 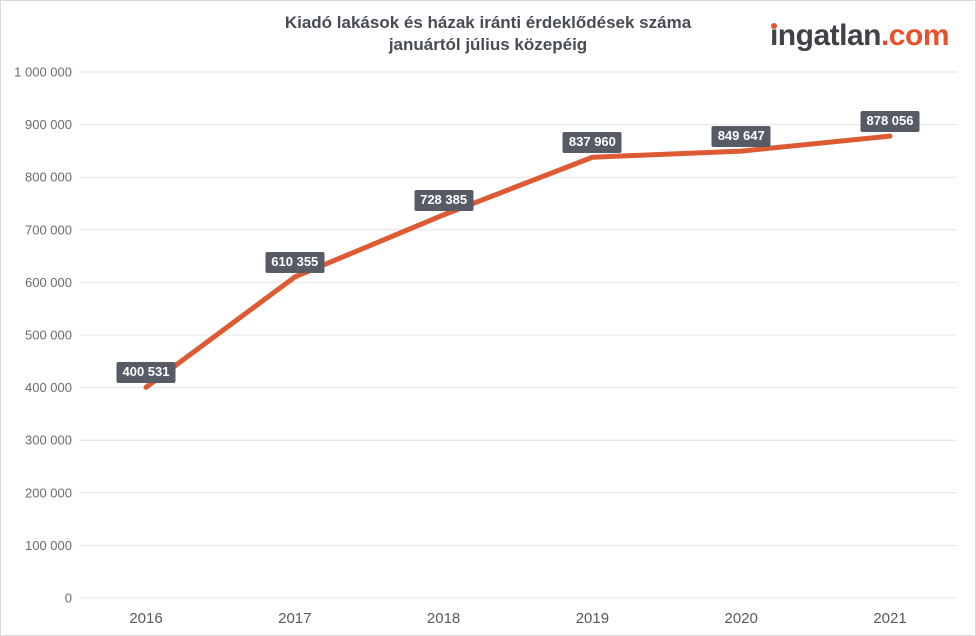 I want to click on y-tick-label: 400 000, so click(x=48, y=387).